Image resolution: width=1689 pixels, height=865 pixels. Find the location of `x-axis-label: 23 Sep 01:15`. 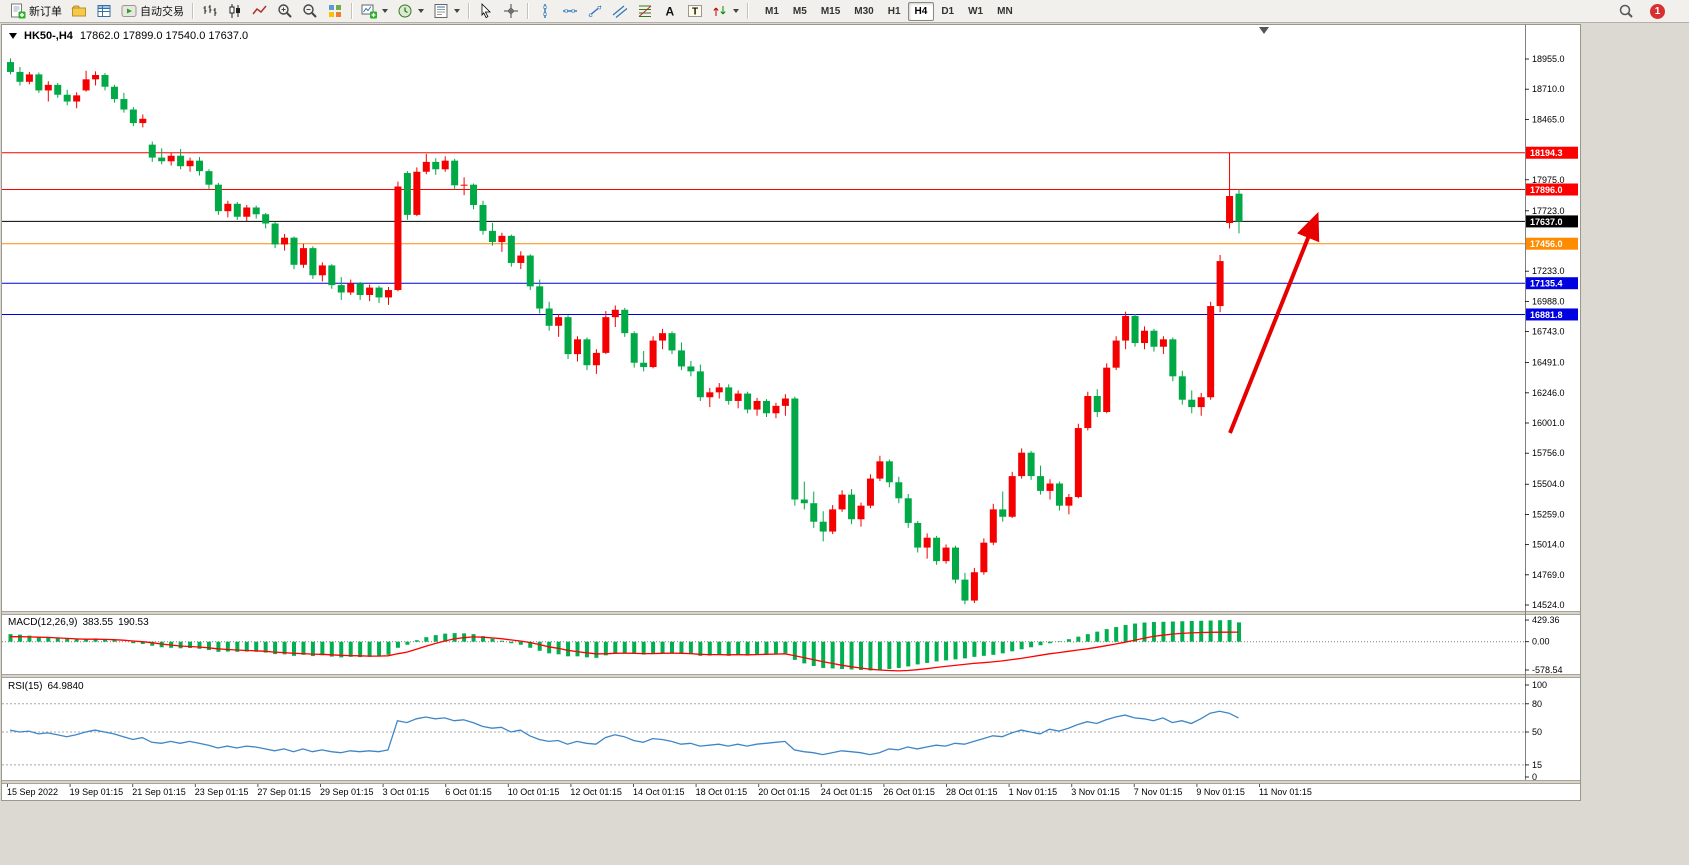

x-axis-label: 23 Sep 01:15 is located at coordinates (222, 792).